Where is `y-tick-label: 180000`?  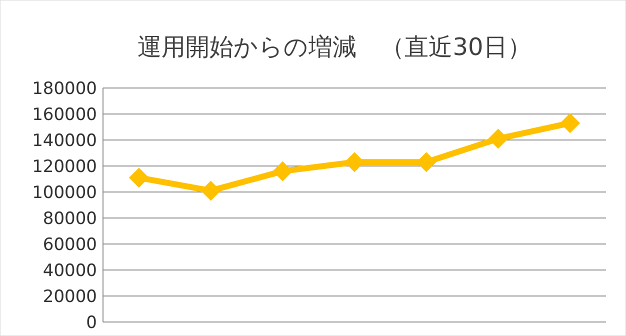 y-tick-label: 180000 is located at coordinates (64, 89).